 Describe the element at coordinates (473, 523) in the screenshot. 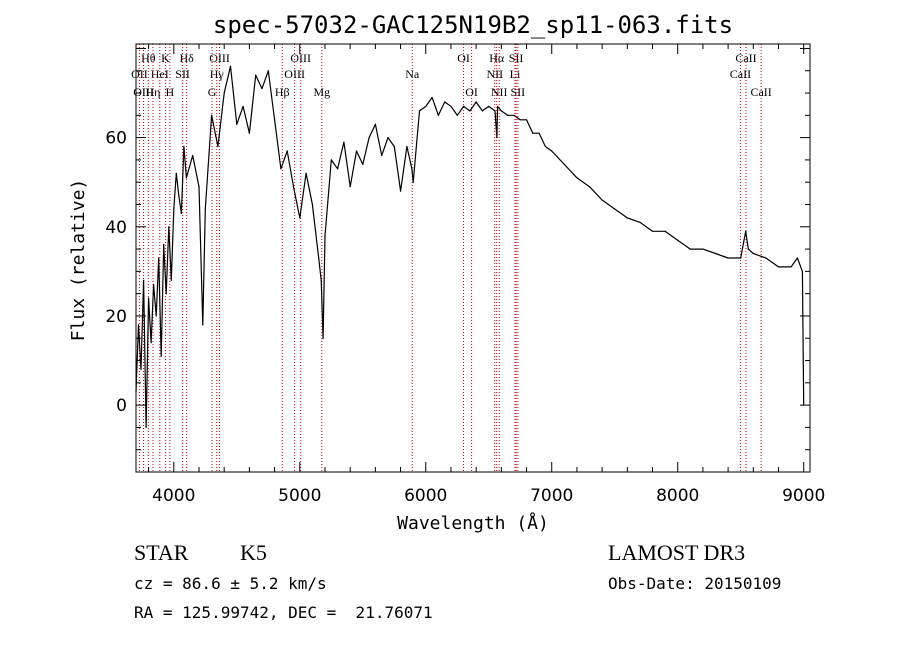

I see `x-axis-label: Wavelength (Å)` at that location.